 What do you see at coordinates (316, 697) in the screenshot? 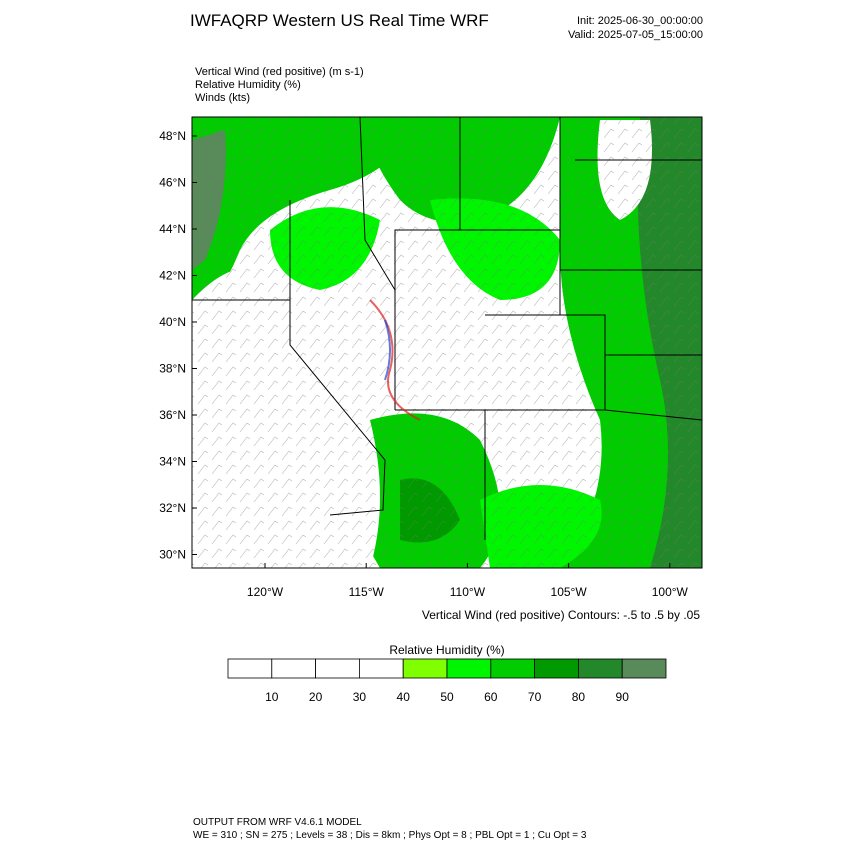
I see `colorbar-tick-label: 20` at bounding box center [316, 697].